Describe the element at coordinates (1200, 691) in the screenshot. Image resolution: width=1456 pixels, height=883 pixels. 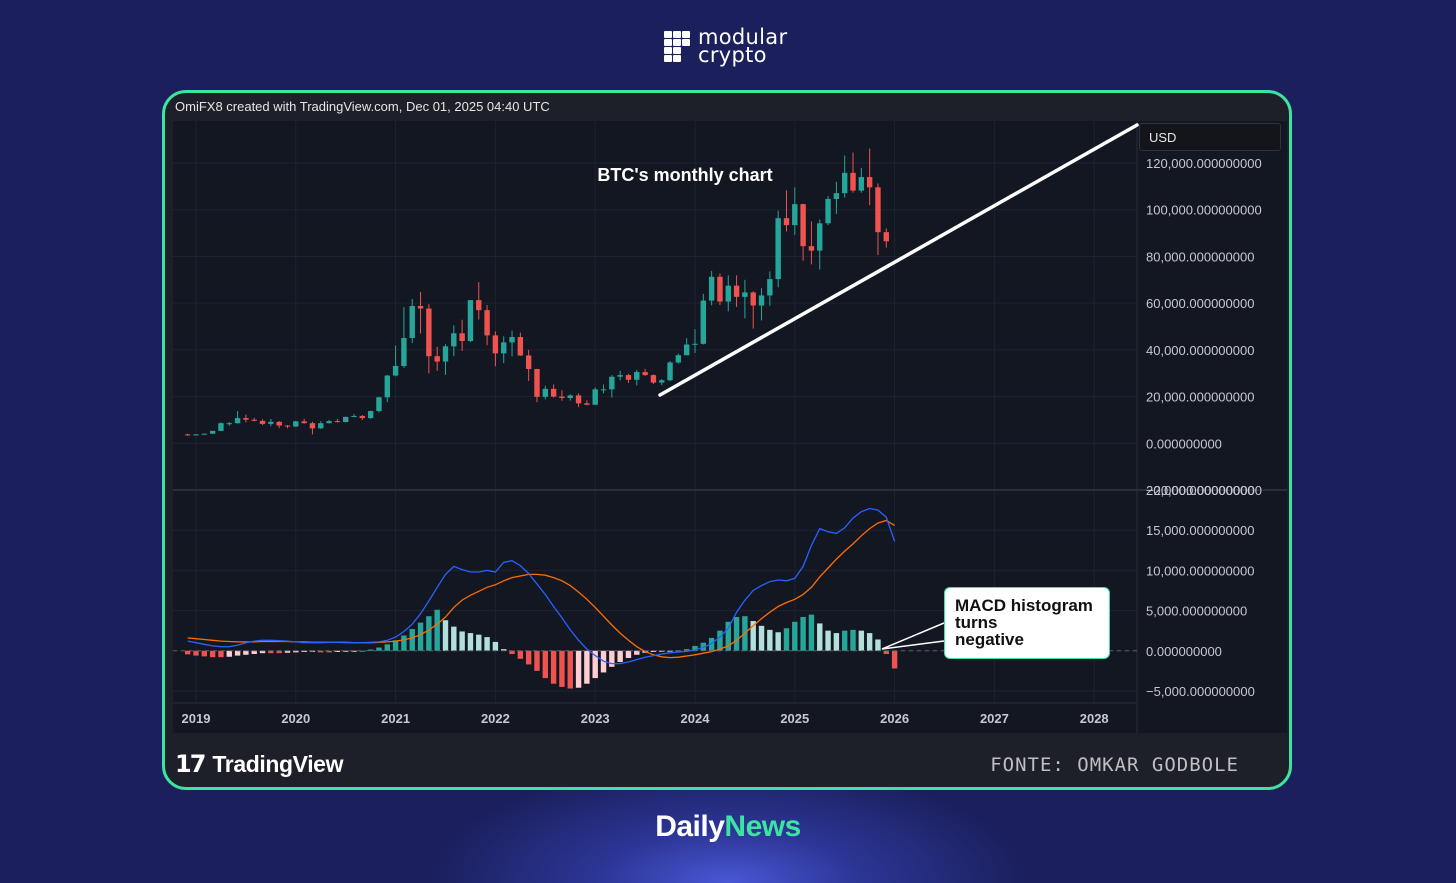
I see `macd-tick-label: −5,000.000000000` at that location.